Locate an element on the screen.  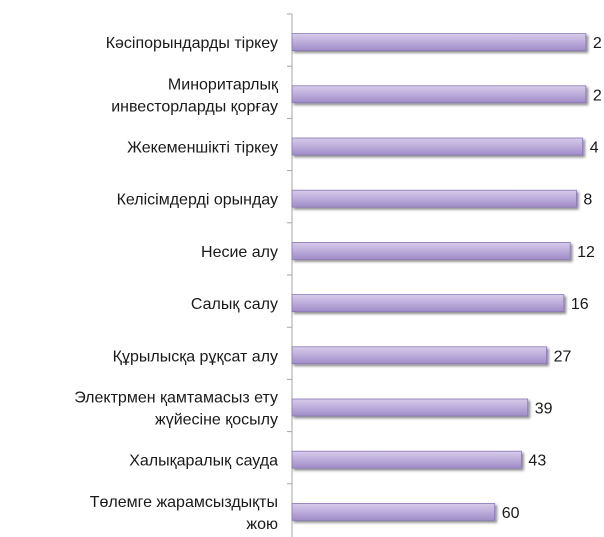
category-label: Жекеменшікті тіркеу is located at coordinates (202, 148).